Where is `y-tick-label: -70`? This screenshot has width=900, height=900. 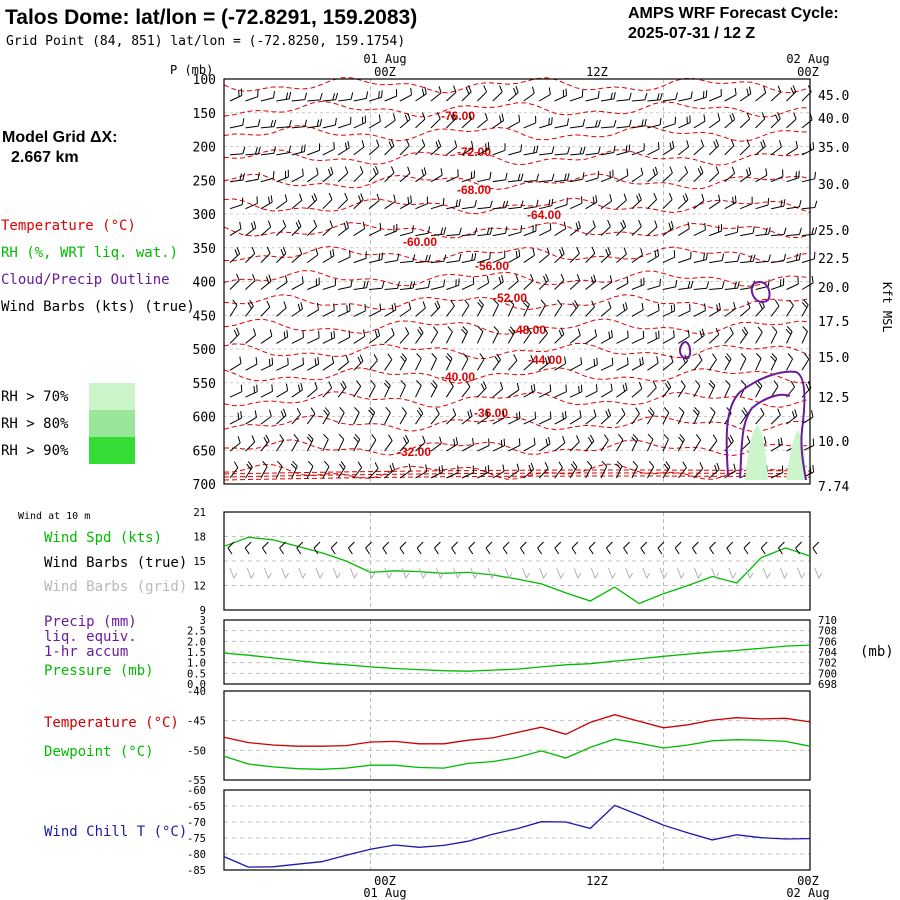 y-tick-label: -70 is located at coordinates (196, 823).